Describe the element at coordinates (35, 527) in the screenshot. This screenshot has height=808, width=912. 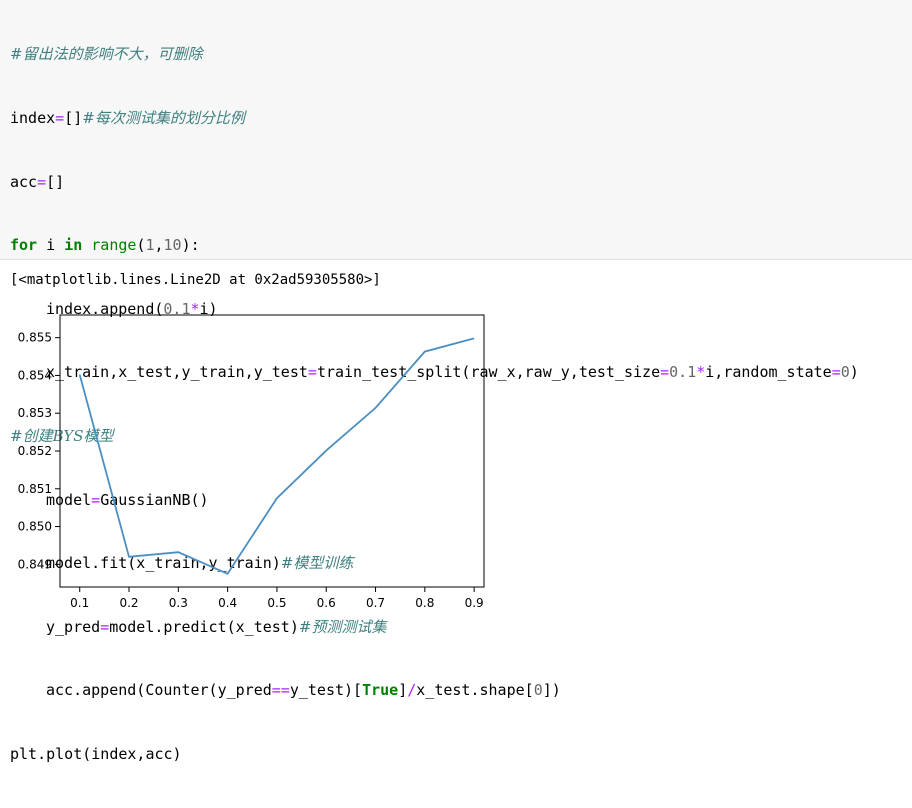
I see `y-tick-label: 0.850` at that location.